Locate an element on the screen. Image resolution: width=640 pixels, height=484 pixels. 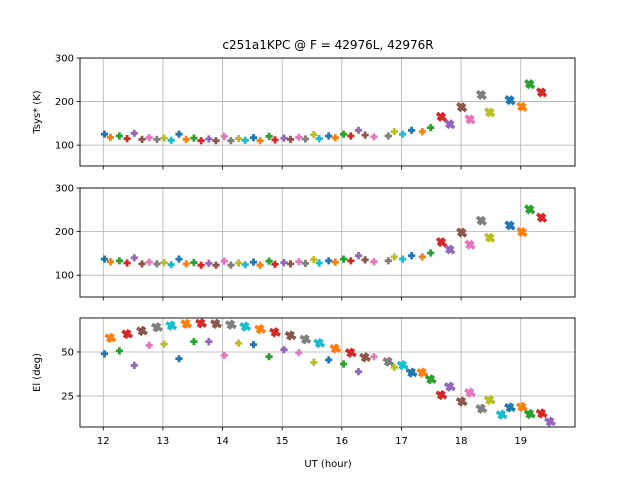
x-tick-label: 15 is located at coordinates (282, 441).